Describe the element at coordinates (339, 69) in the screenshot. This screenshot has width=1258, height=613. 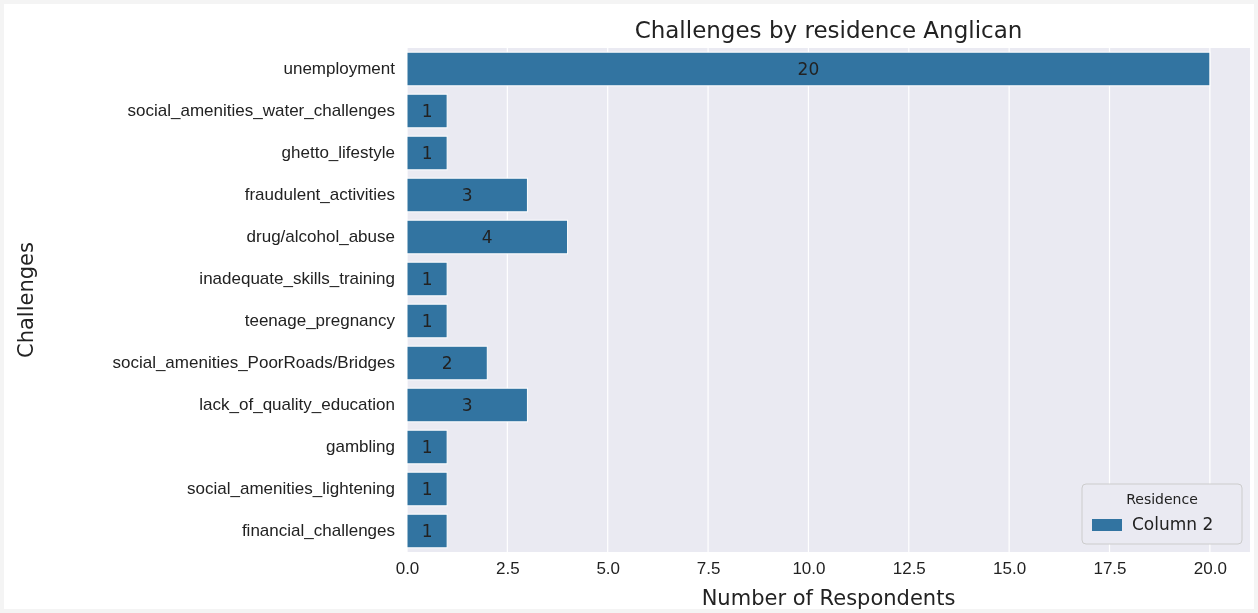
I see `y-tick-label: unemployment` at that location.